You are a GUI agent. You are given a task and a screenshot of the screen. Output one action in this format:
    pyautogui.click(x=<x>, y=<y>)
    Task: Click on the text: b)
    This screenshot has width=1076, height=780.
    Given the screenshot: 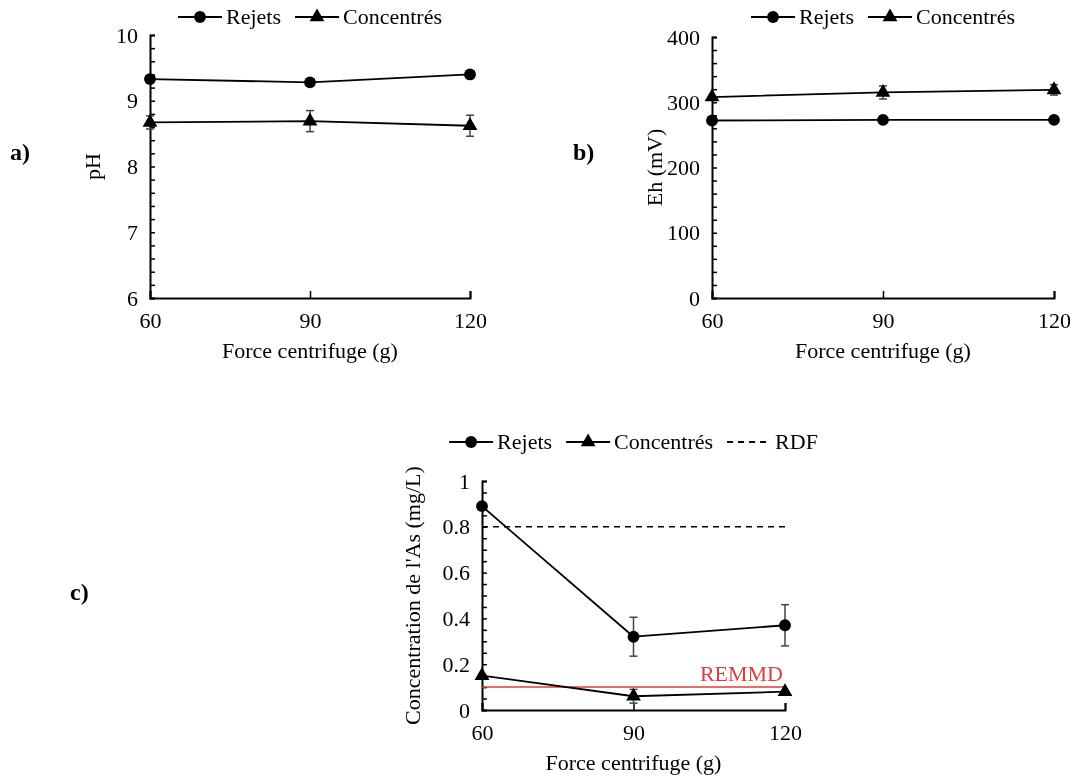 What is the action you would take?
    pyautogui.click(x=584, y=152)
    